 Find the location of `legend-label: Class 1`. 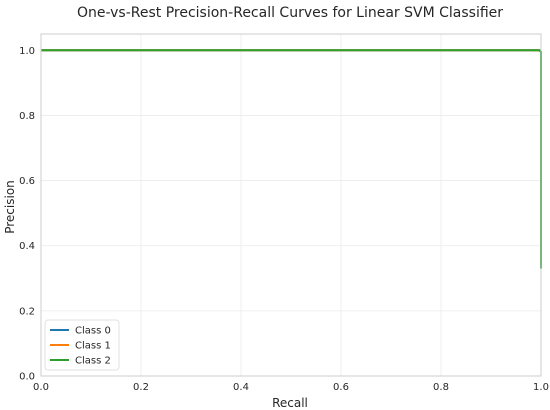

legend-label: Class 1 is located at coordinates (93, 346).